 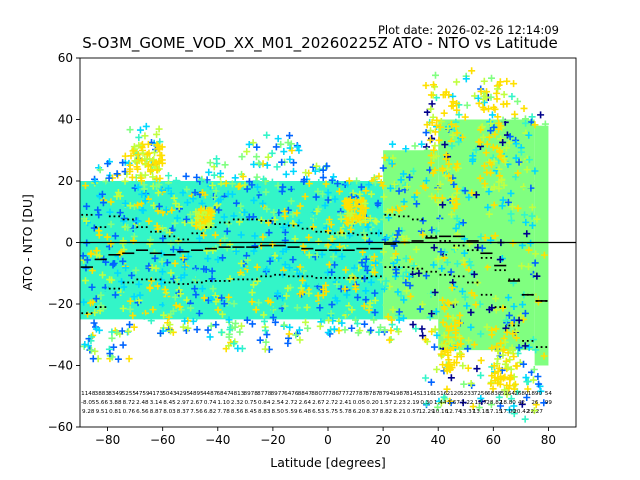 I want to click on annotation-row1-3: 5255, so click(x=129, y=394).